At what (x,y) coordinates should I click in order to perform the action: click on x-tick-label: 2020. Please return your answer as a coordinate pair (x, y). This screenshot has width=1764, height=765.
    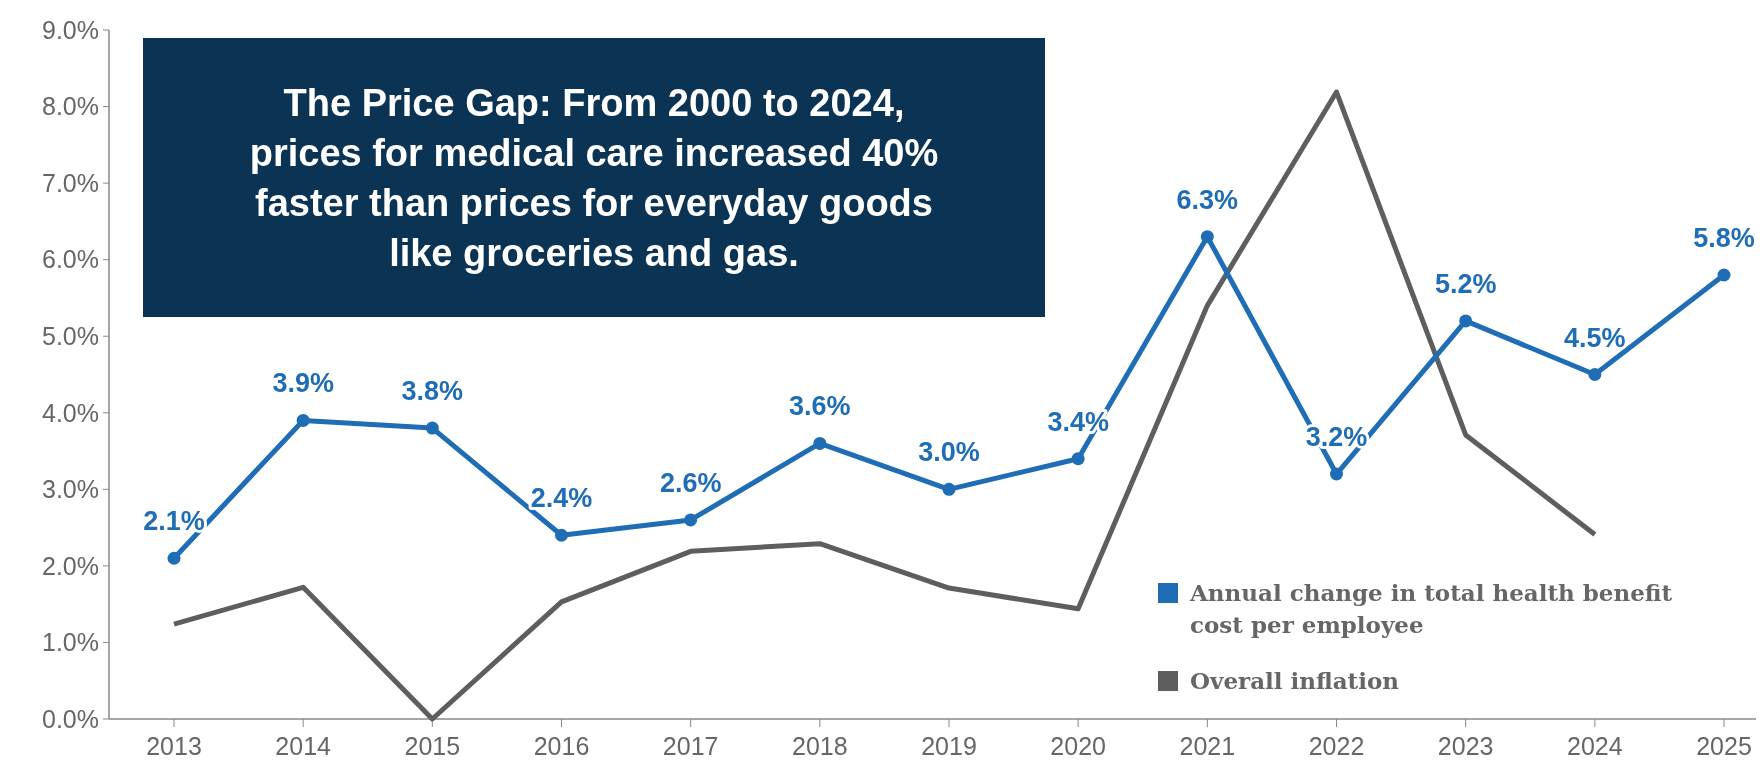
    Looking at the image, I should click on (1078, 746).